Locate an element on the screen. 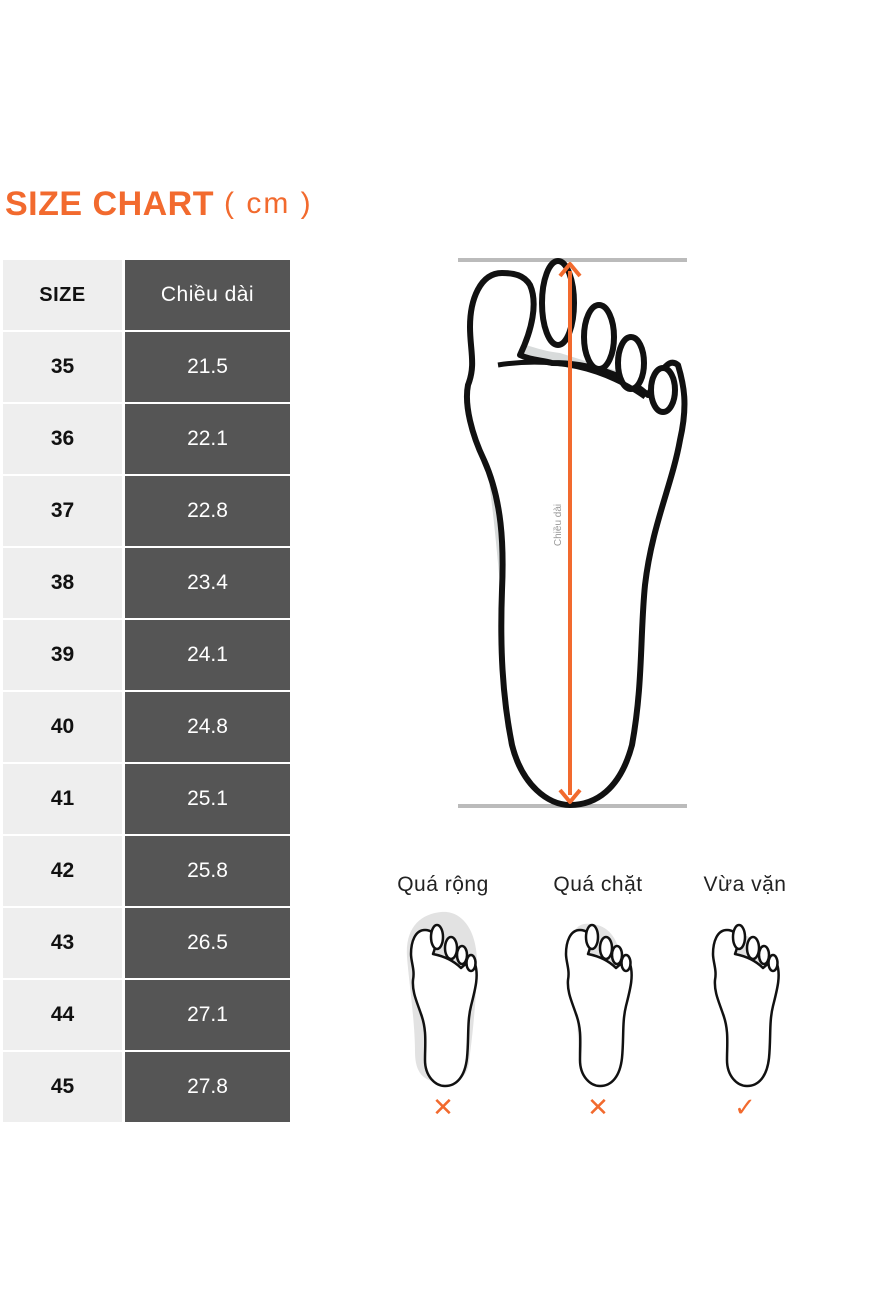 This screenshot has height=1303, width=892. foot-tight-icon is located at coordinates (598, 1005).